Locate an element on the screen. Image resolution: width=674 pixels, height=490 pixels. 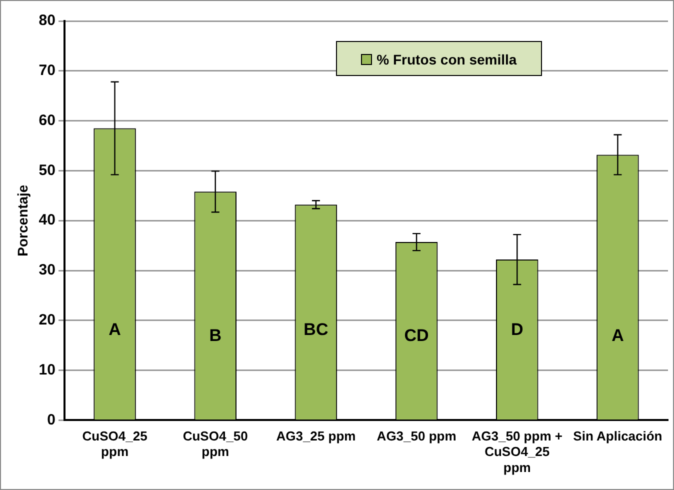
y-axis-title: Porcentaje is located at coordinates (22, 220).